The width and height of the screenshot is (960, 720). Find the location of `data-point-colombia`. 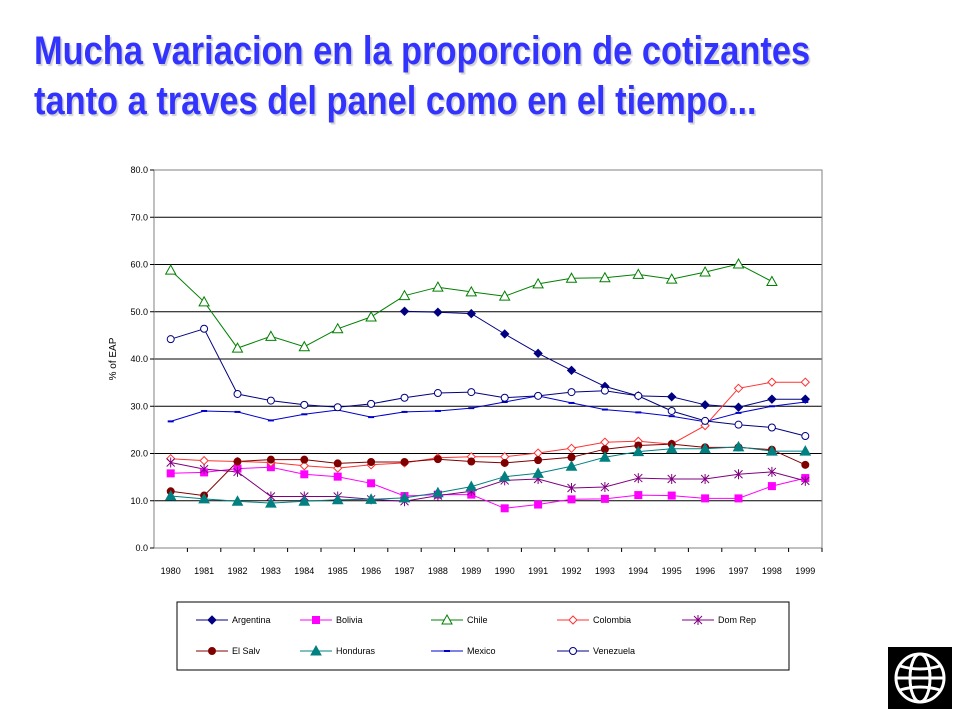

data-point-colombia is located at coordinates (805, 382).